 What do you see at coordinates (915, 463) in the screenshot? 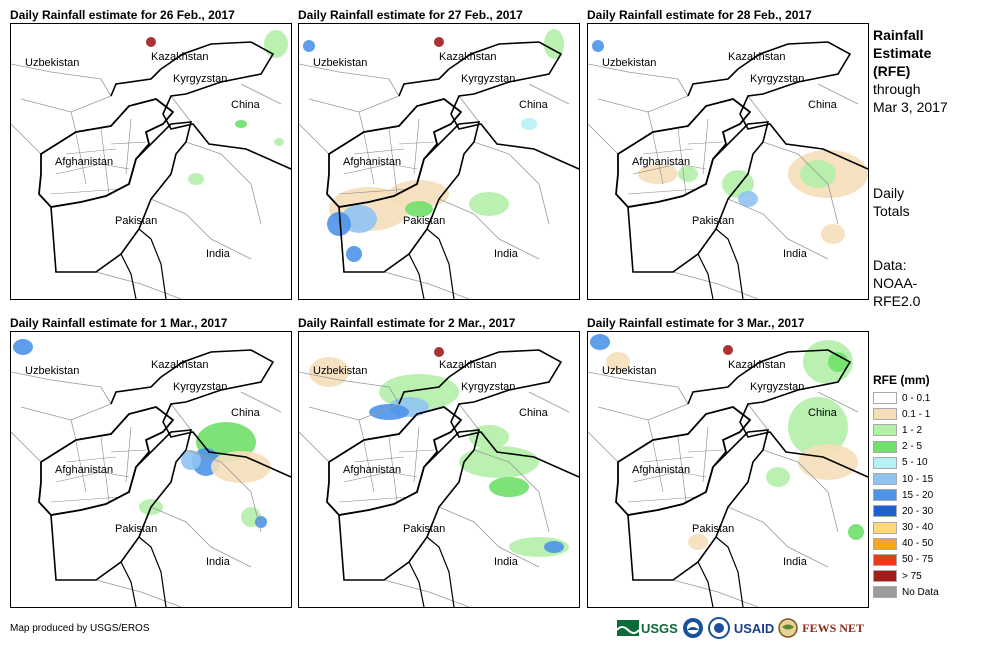
I see `legend-label: 5 - 10` at bounding box center [915, 463].